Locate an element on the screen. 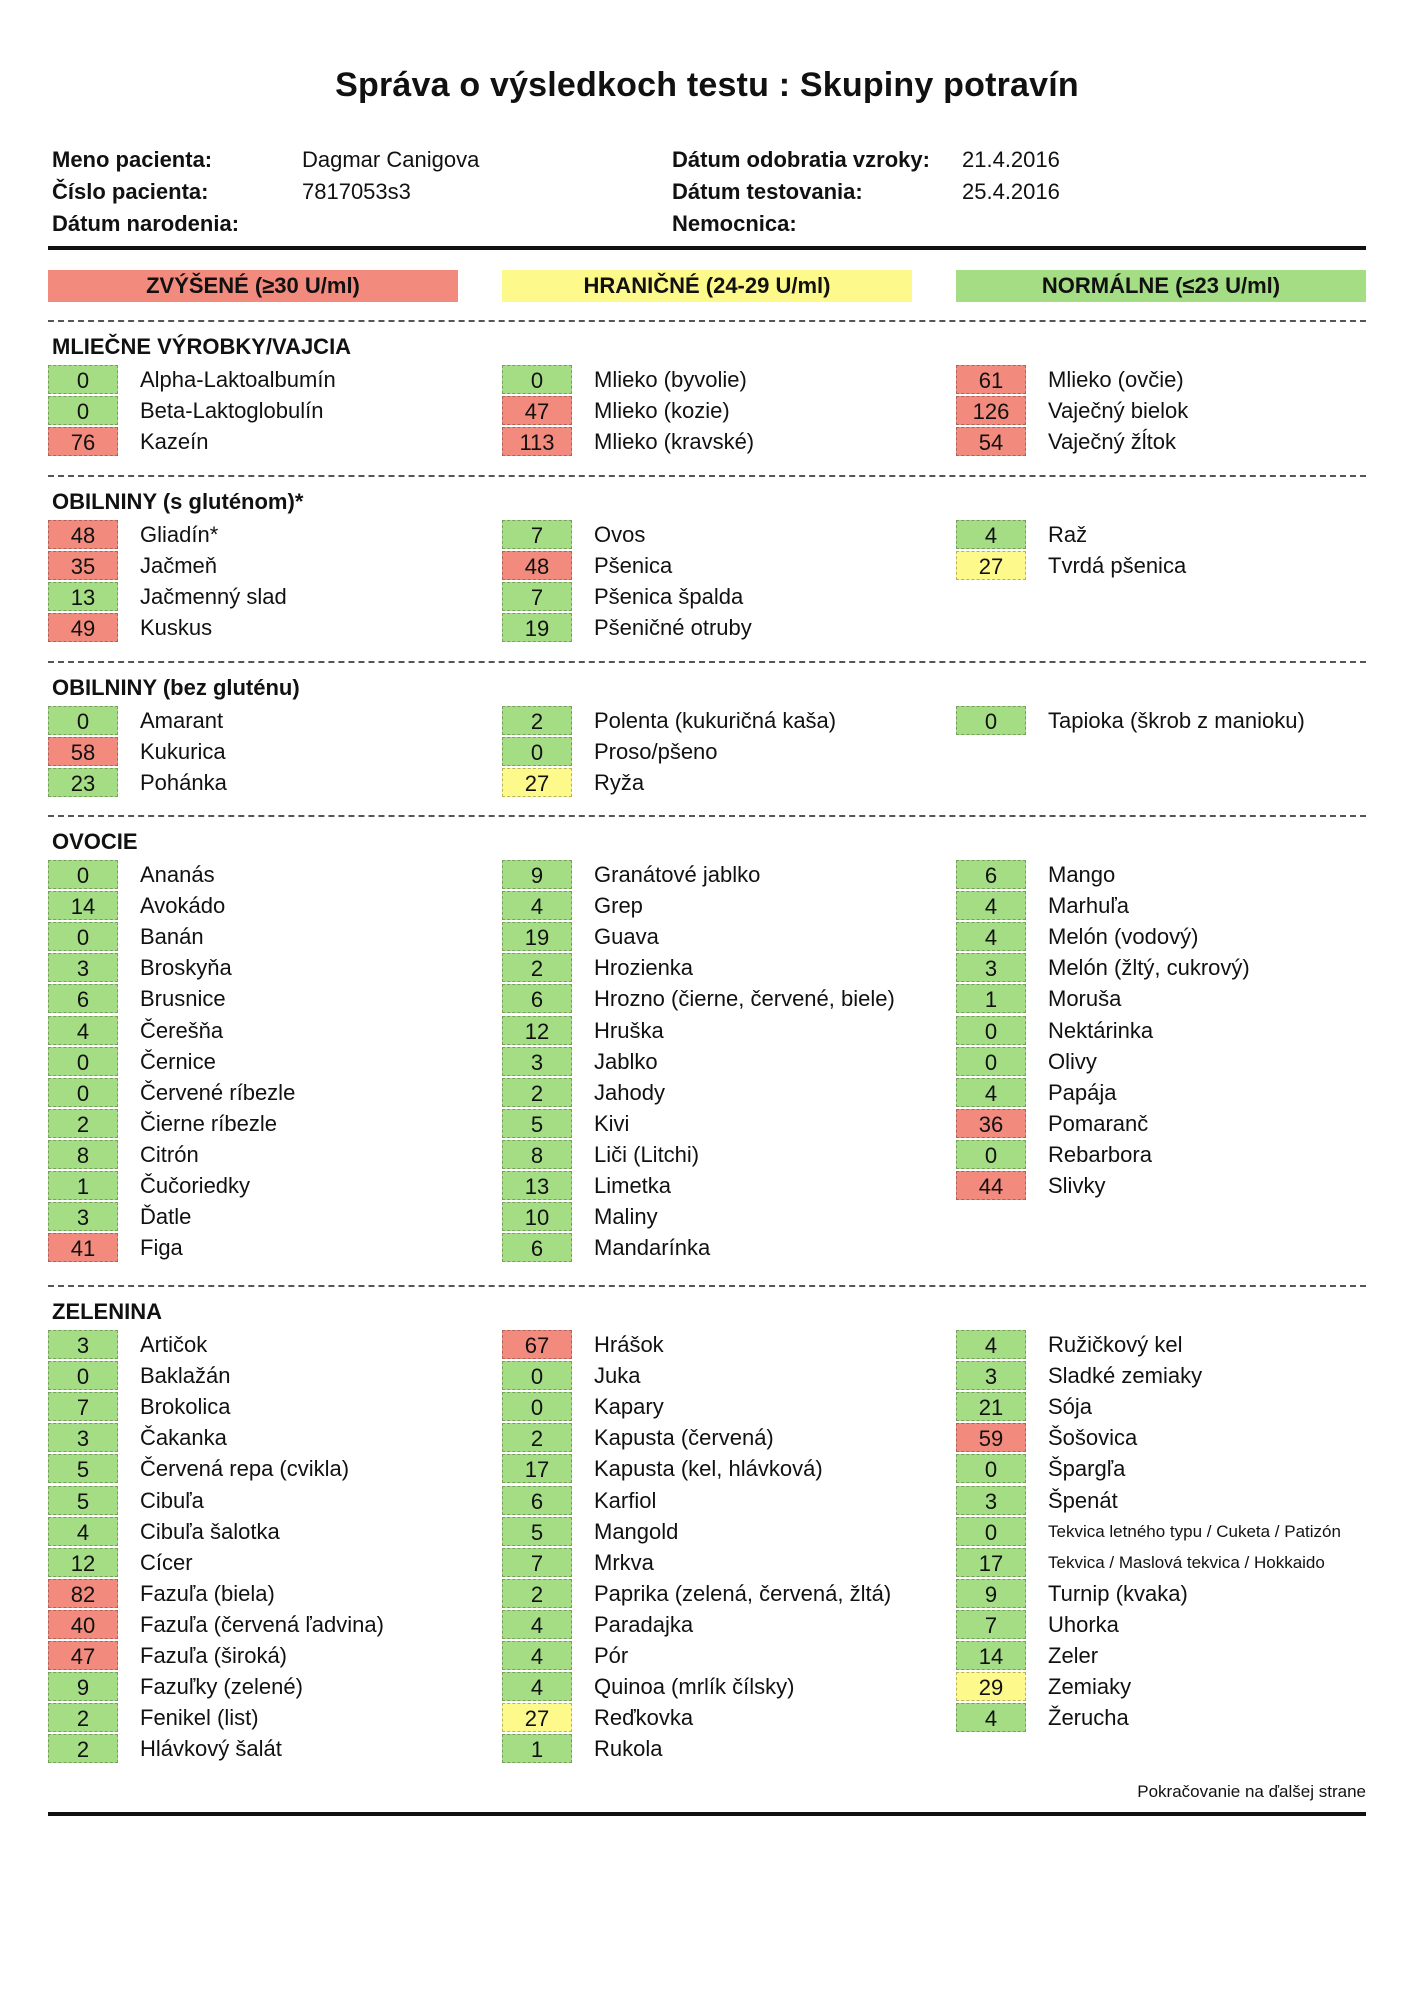 This screenshot has width=1414, height=2000. food-name: Ružičkový kel is located at coordinates (1115, 1344).